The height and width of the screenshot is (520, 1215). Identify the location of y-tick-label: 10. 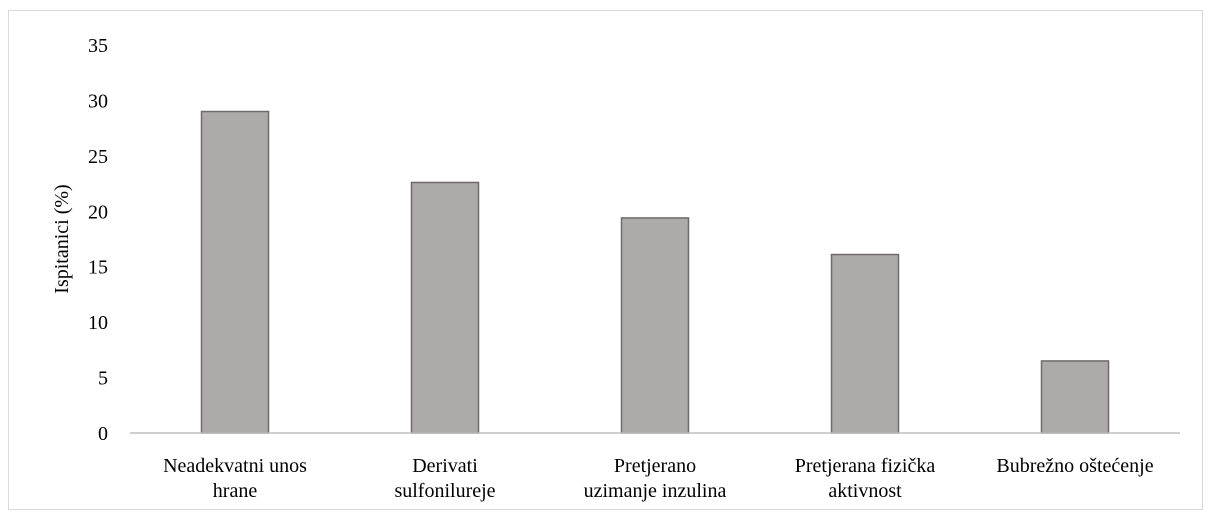
(98, 323).